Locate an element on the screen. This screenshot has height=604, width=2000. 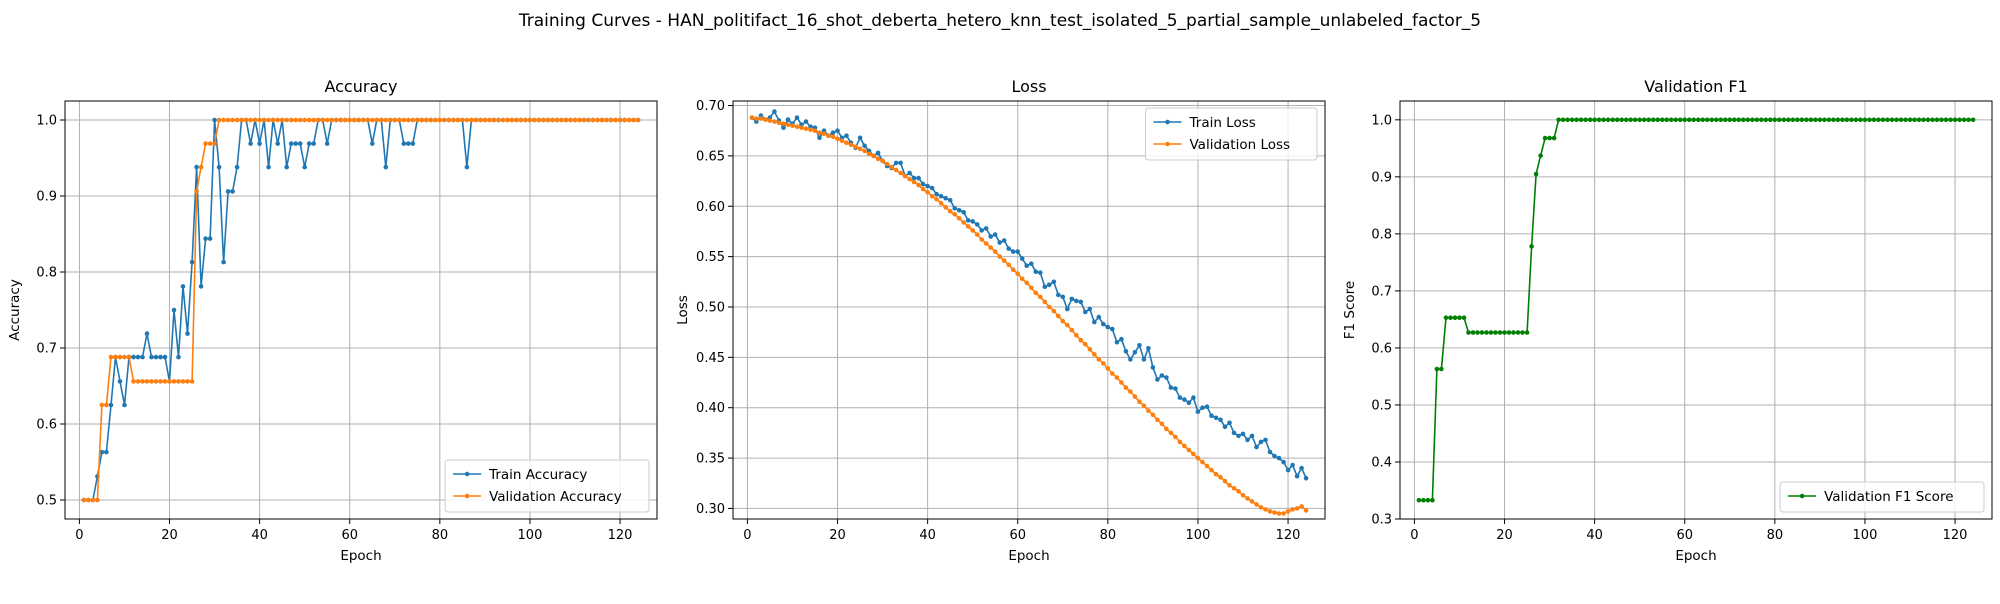
loss-x-tick-label: 120 is located at coordinates (1288, 535).